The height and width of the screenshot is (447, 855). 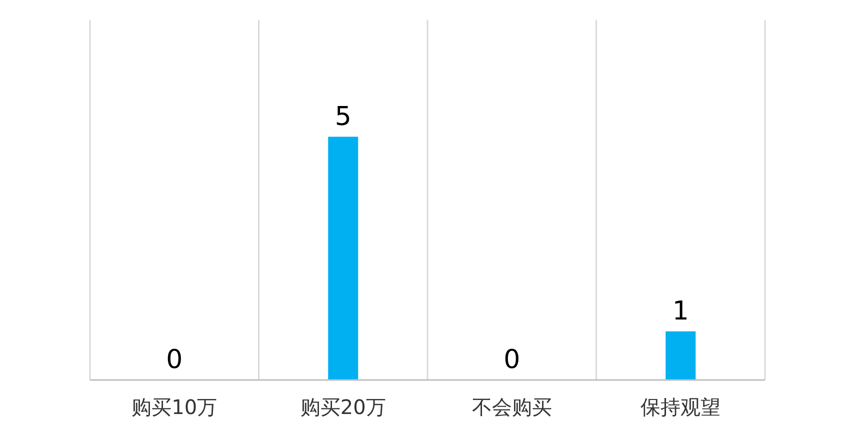 What do you see at coordinates (343, 407) in the screenshot?
I see `x-tick-label: 购买20万` at bounding box center [343, 407].